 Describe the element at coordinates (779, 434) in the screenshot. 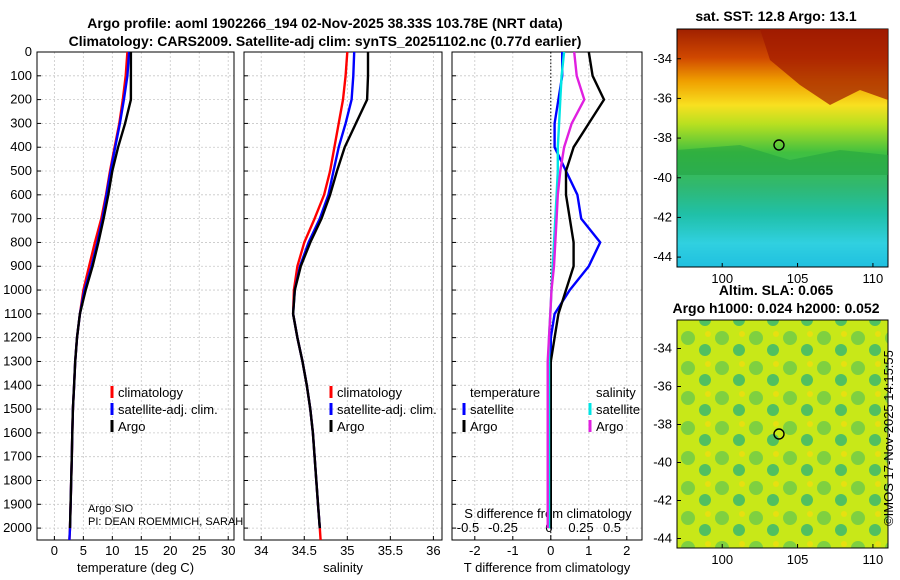

I see `sla-argo-marker` at that location.